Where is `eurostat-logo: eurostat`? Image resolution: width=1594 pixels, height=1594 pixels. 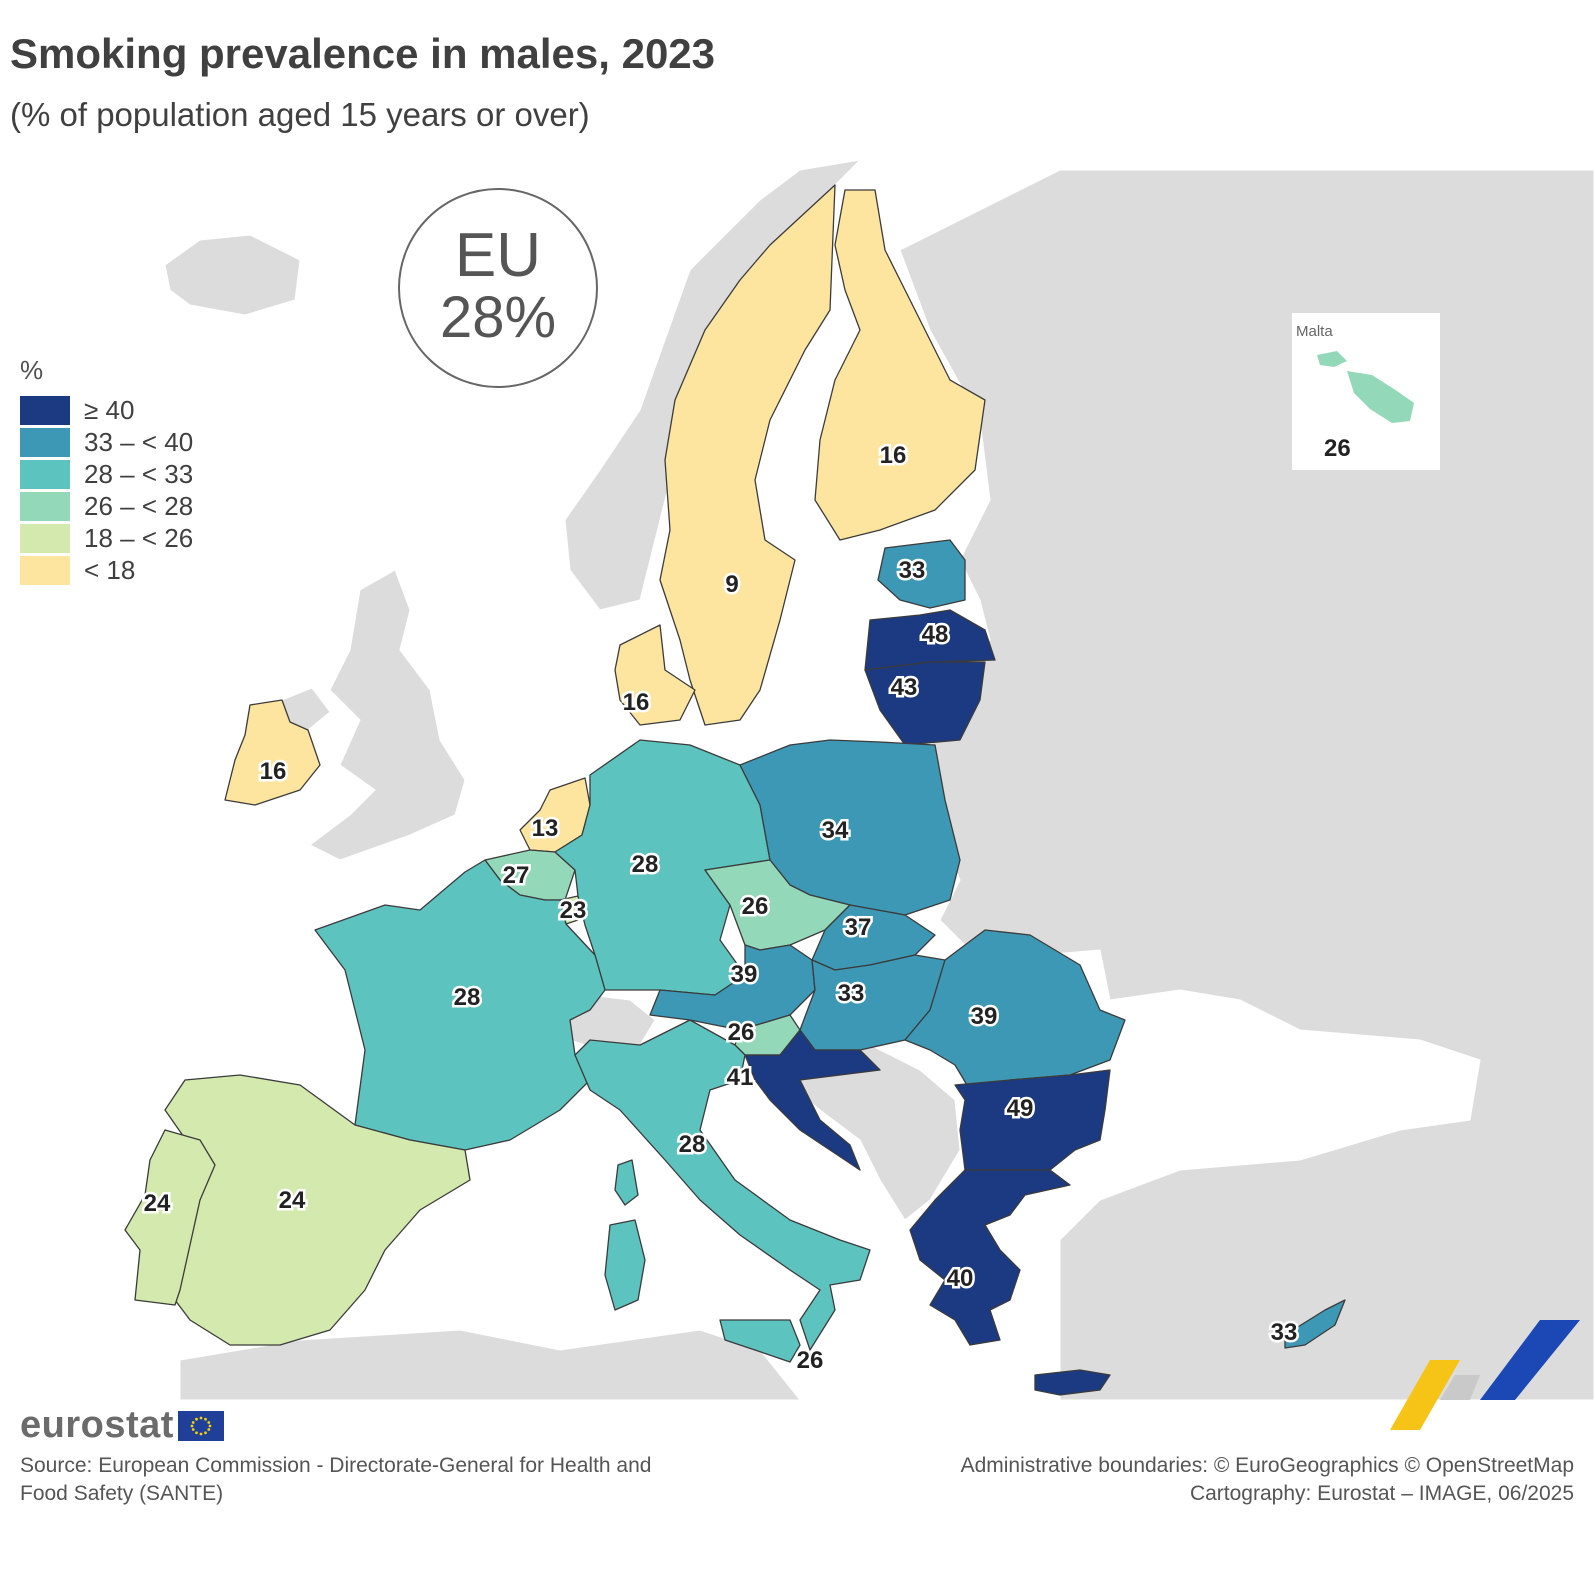
eurostat-logo: eurostat is located at coordinates (122, 1425).